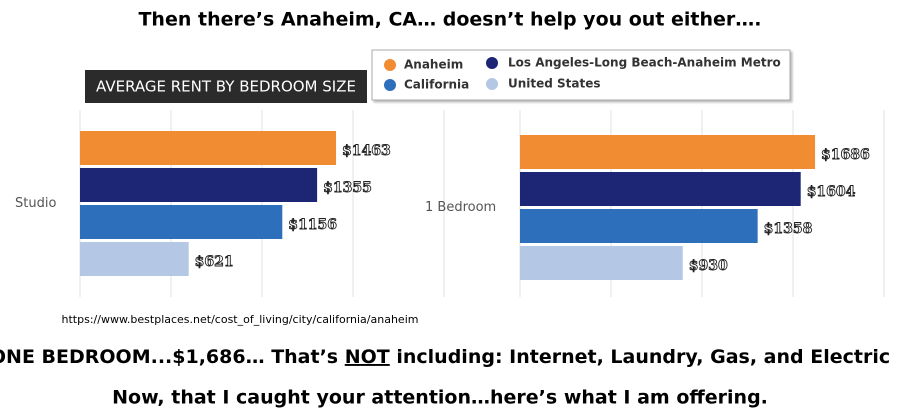 Image resolution: width=900 pixels, height=417 pixels. I want to click on legend-label: United States, so click(554, 84).